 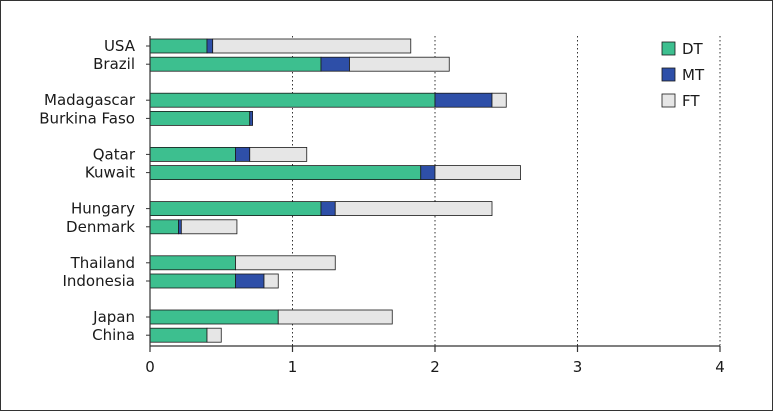 What do you see at coordinates (668, 74) in the screenshot?
I see `legend-swatch-mt` at bounding box center [668, 74].